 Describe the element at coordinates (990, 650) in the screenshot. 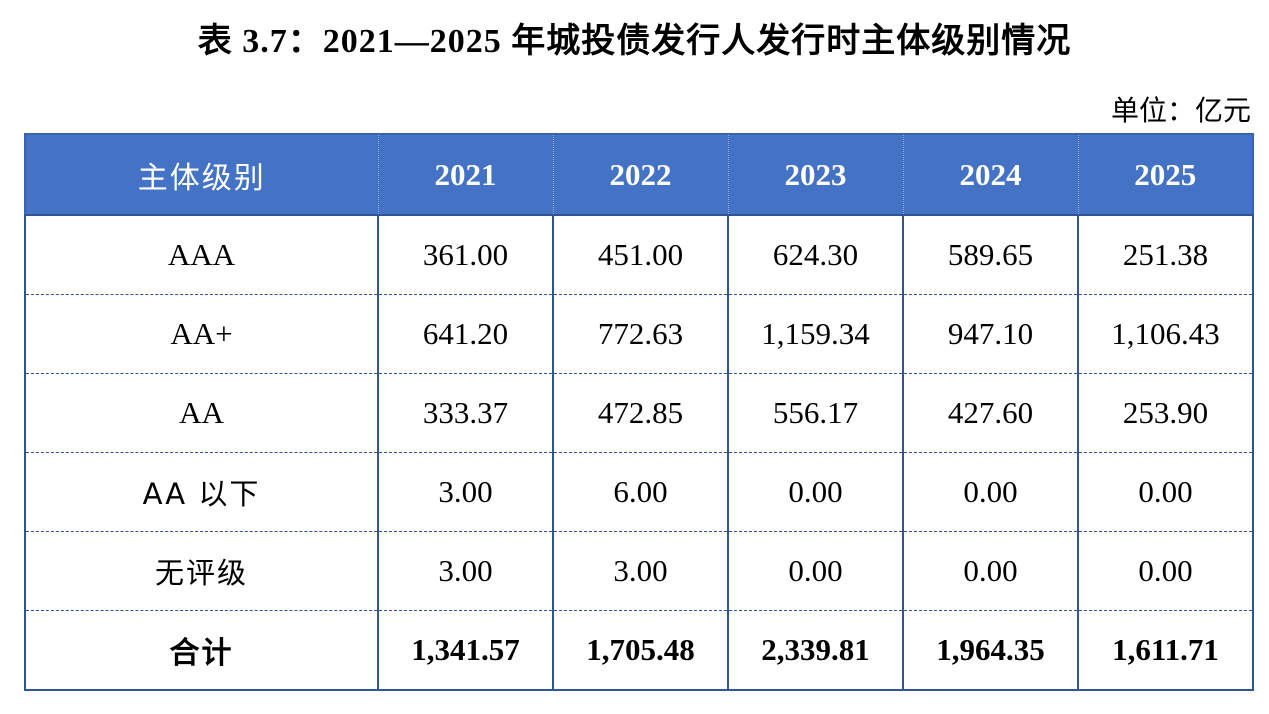

I see `total-2024: 1,964.35` at that location.